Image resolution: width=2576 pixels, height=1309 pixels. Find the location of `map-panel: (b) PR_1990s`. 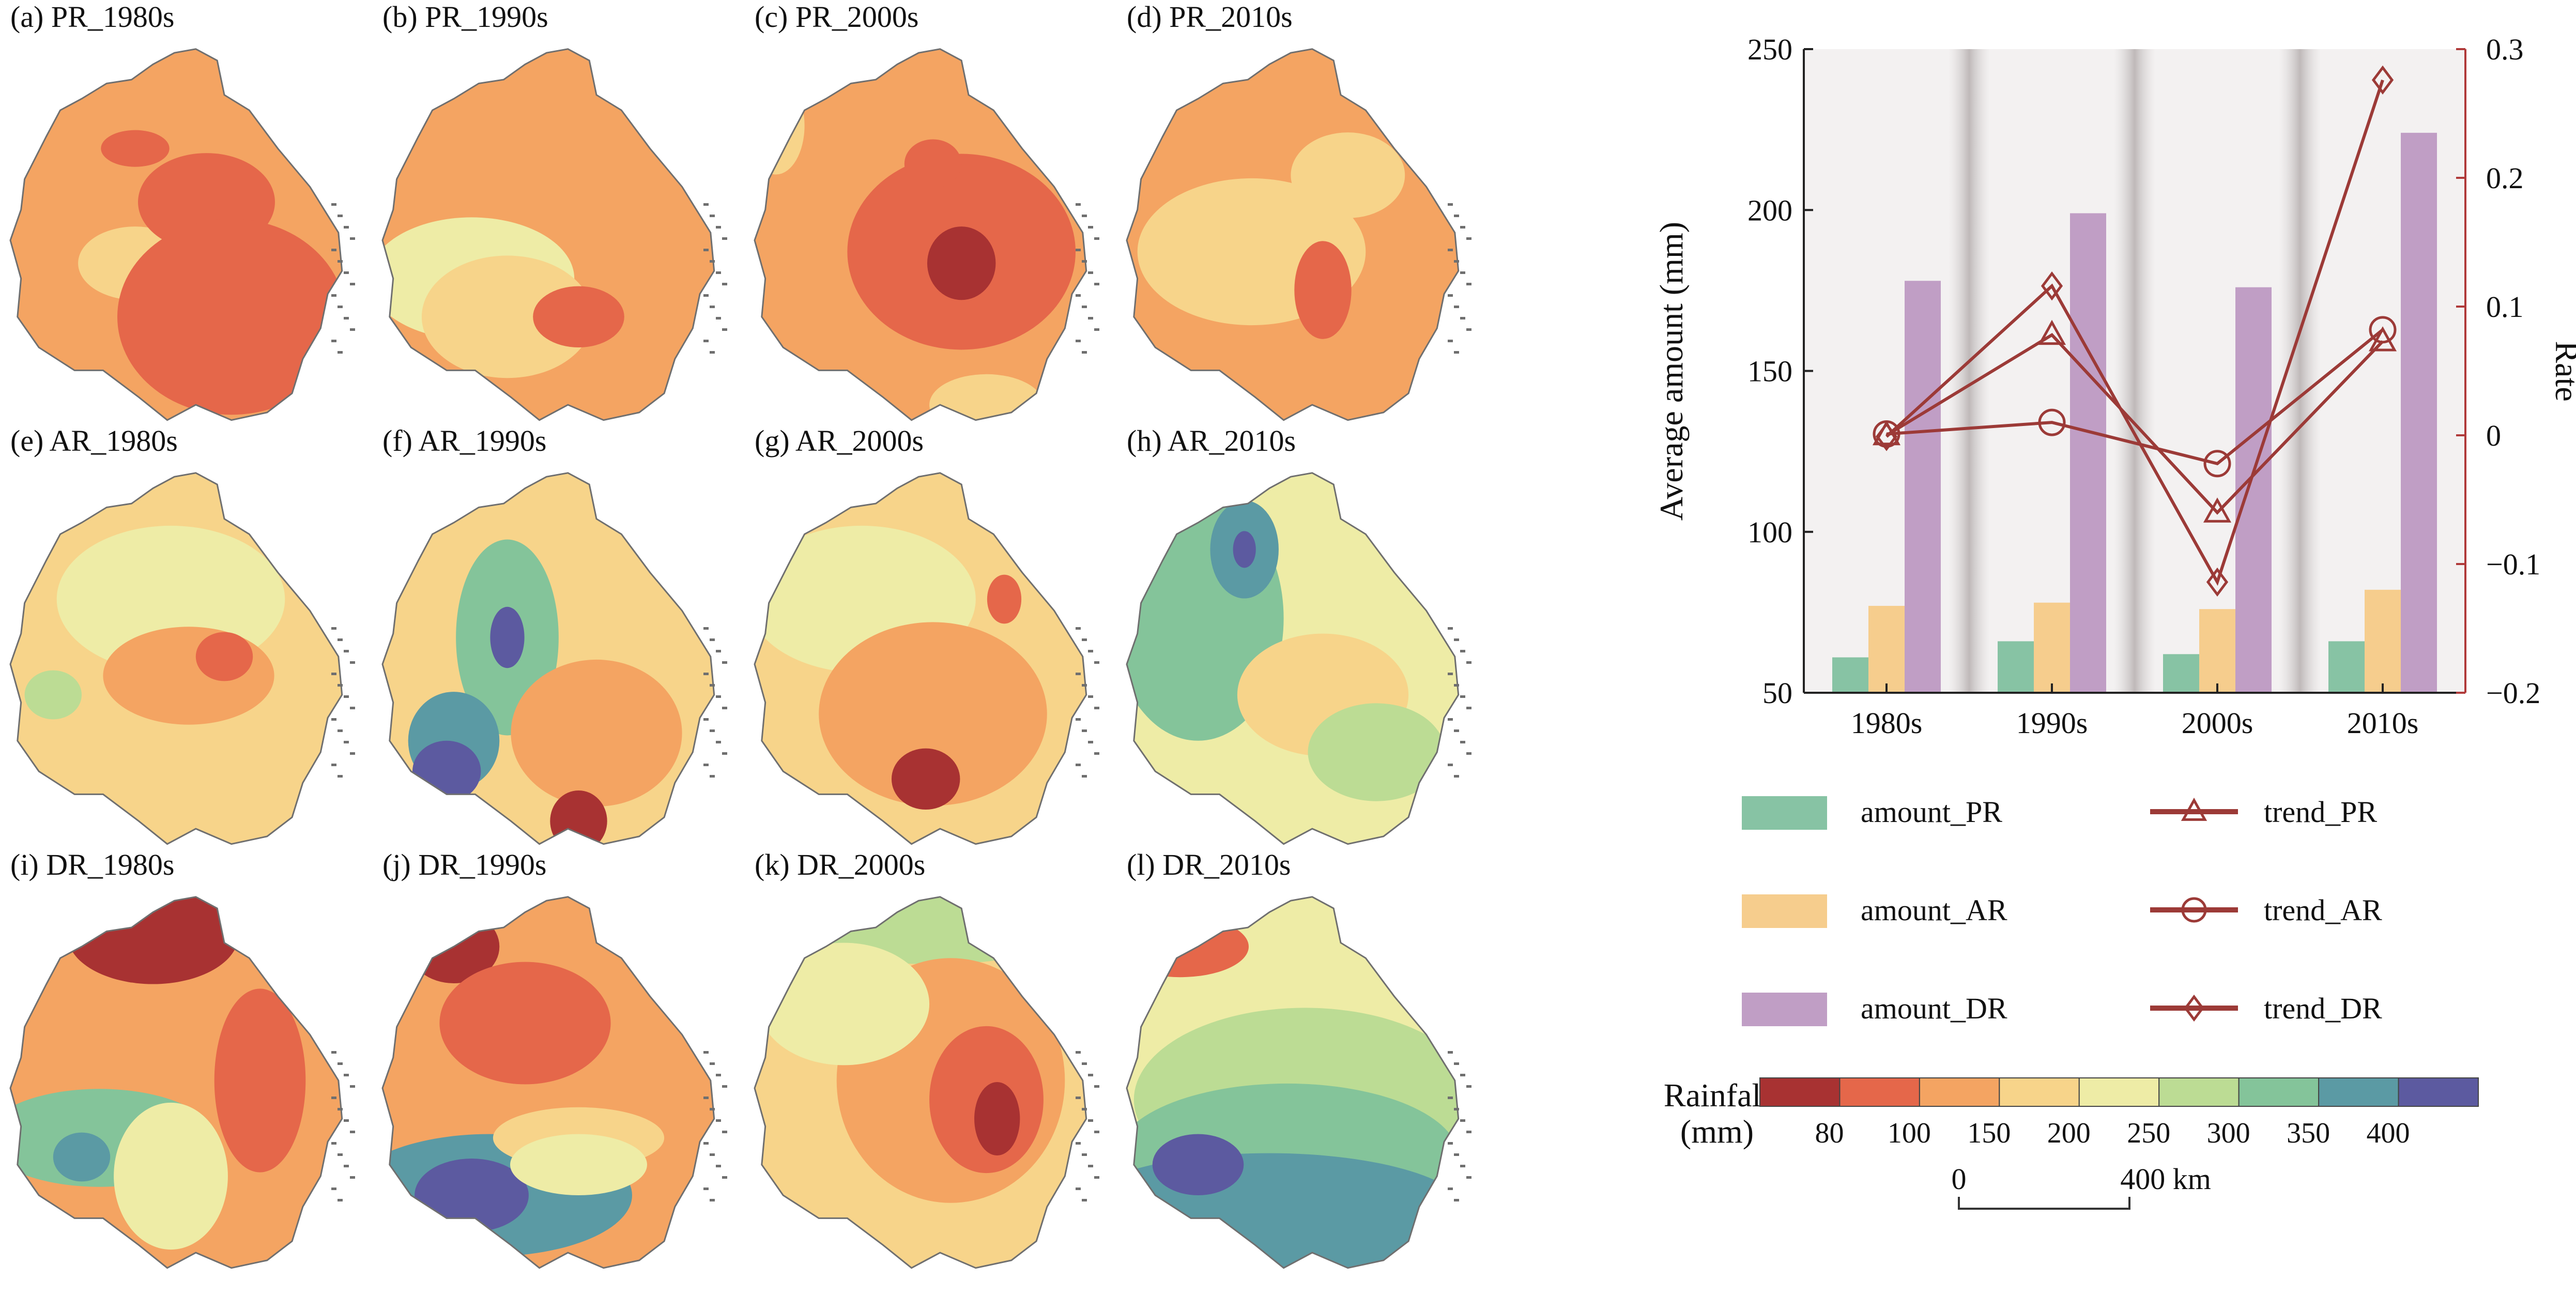

map-panel: (b) PR_1990s is located at coordinates (554, 210).